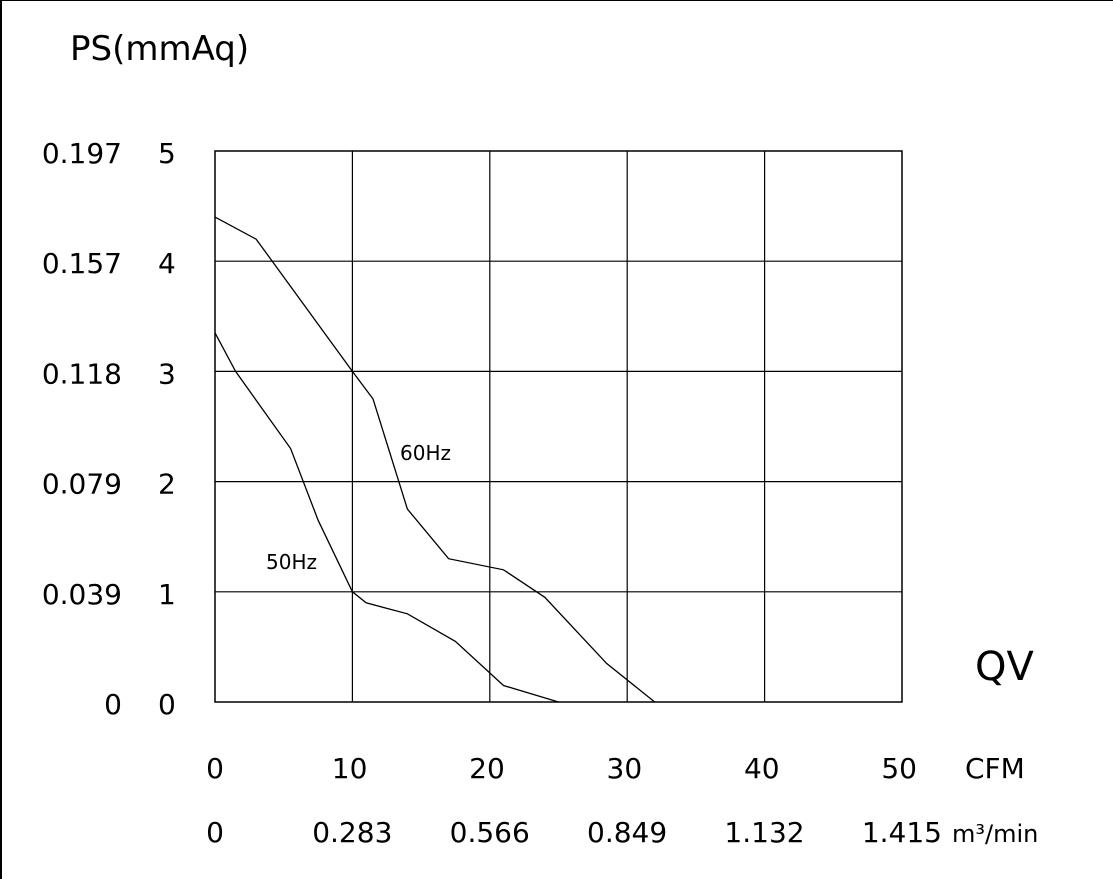 Image resolution: width=1113 pixels, height=879 pixels. Describe the element at coordinates (167, 594) in the screenshot. I see `y-tick-label: 1` at that location.